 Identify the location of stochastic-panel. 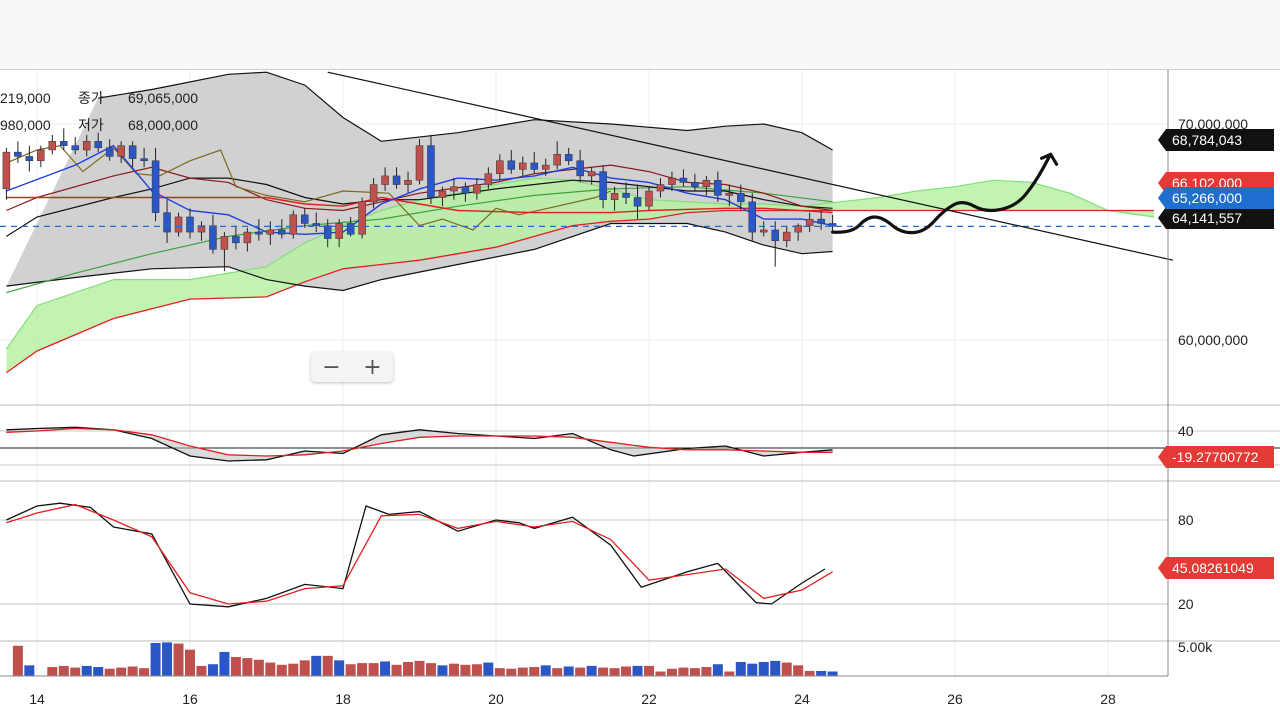
(584, 555).